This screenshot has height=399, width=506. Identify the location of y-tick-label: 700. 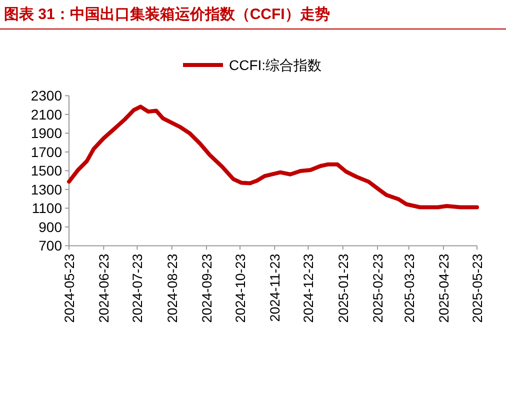
(50, 246).